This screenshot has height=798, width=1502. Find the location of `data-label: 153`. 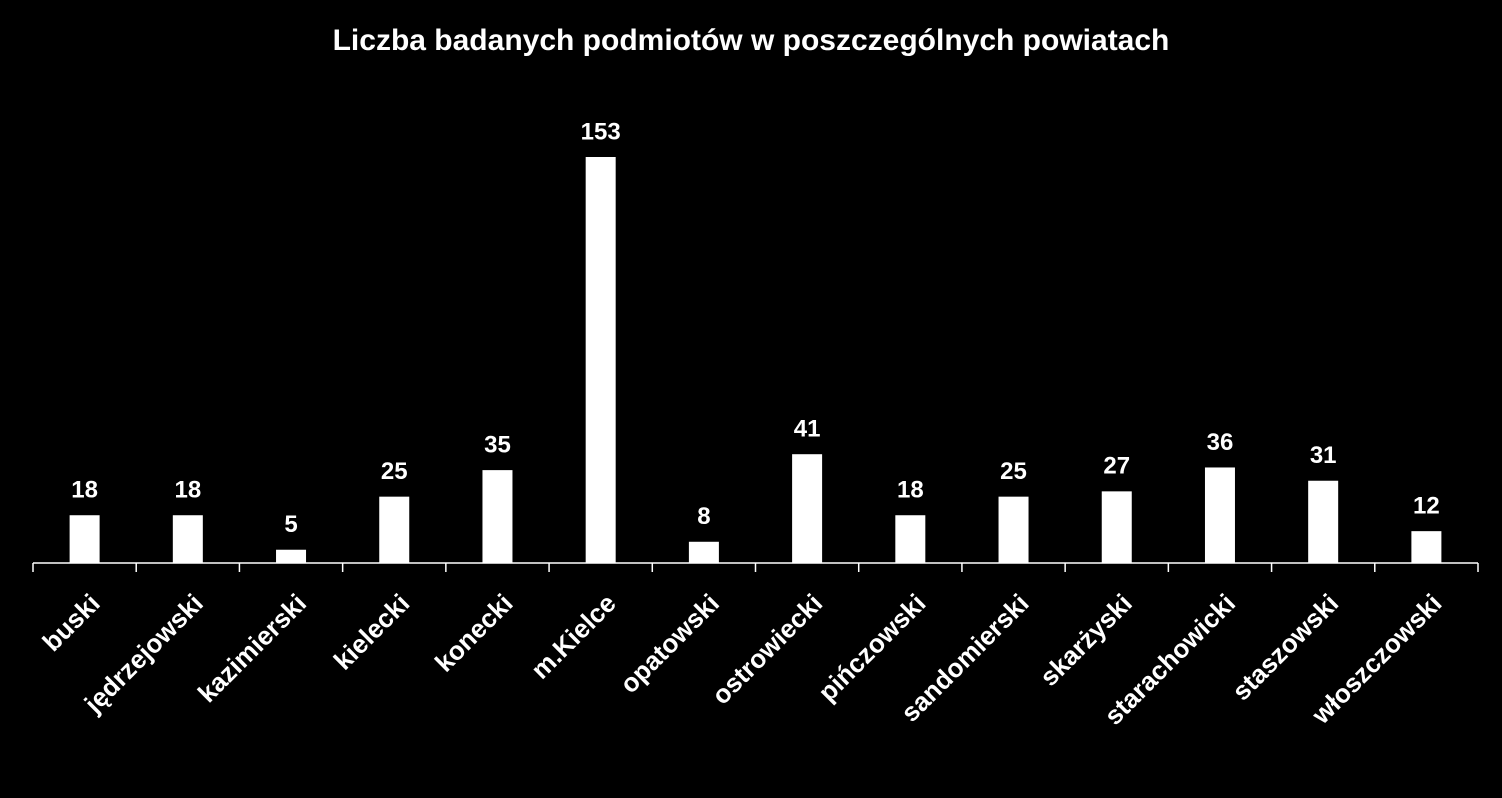

data-label: 153 is located at coordinates (601, 131).